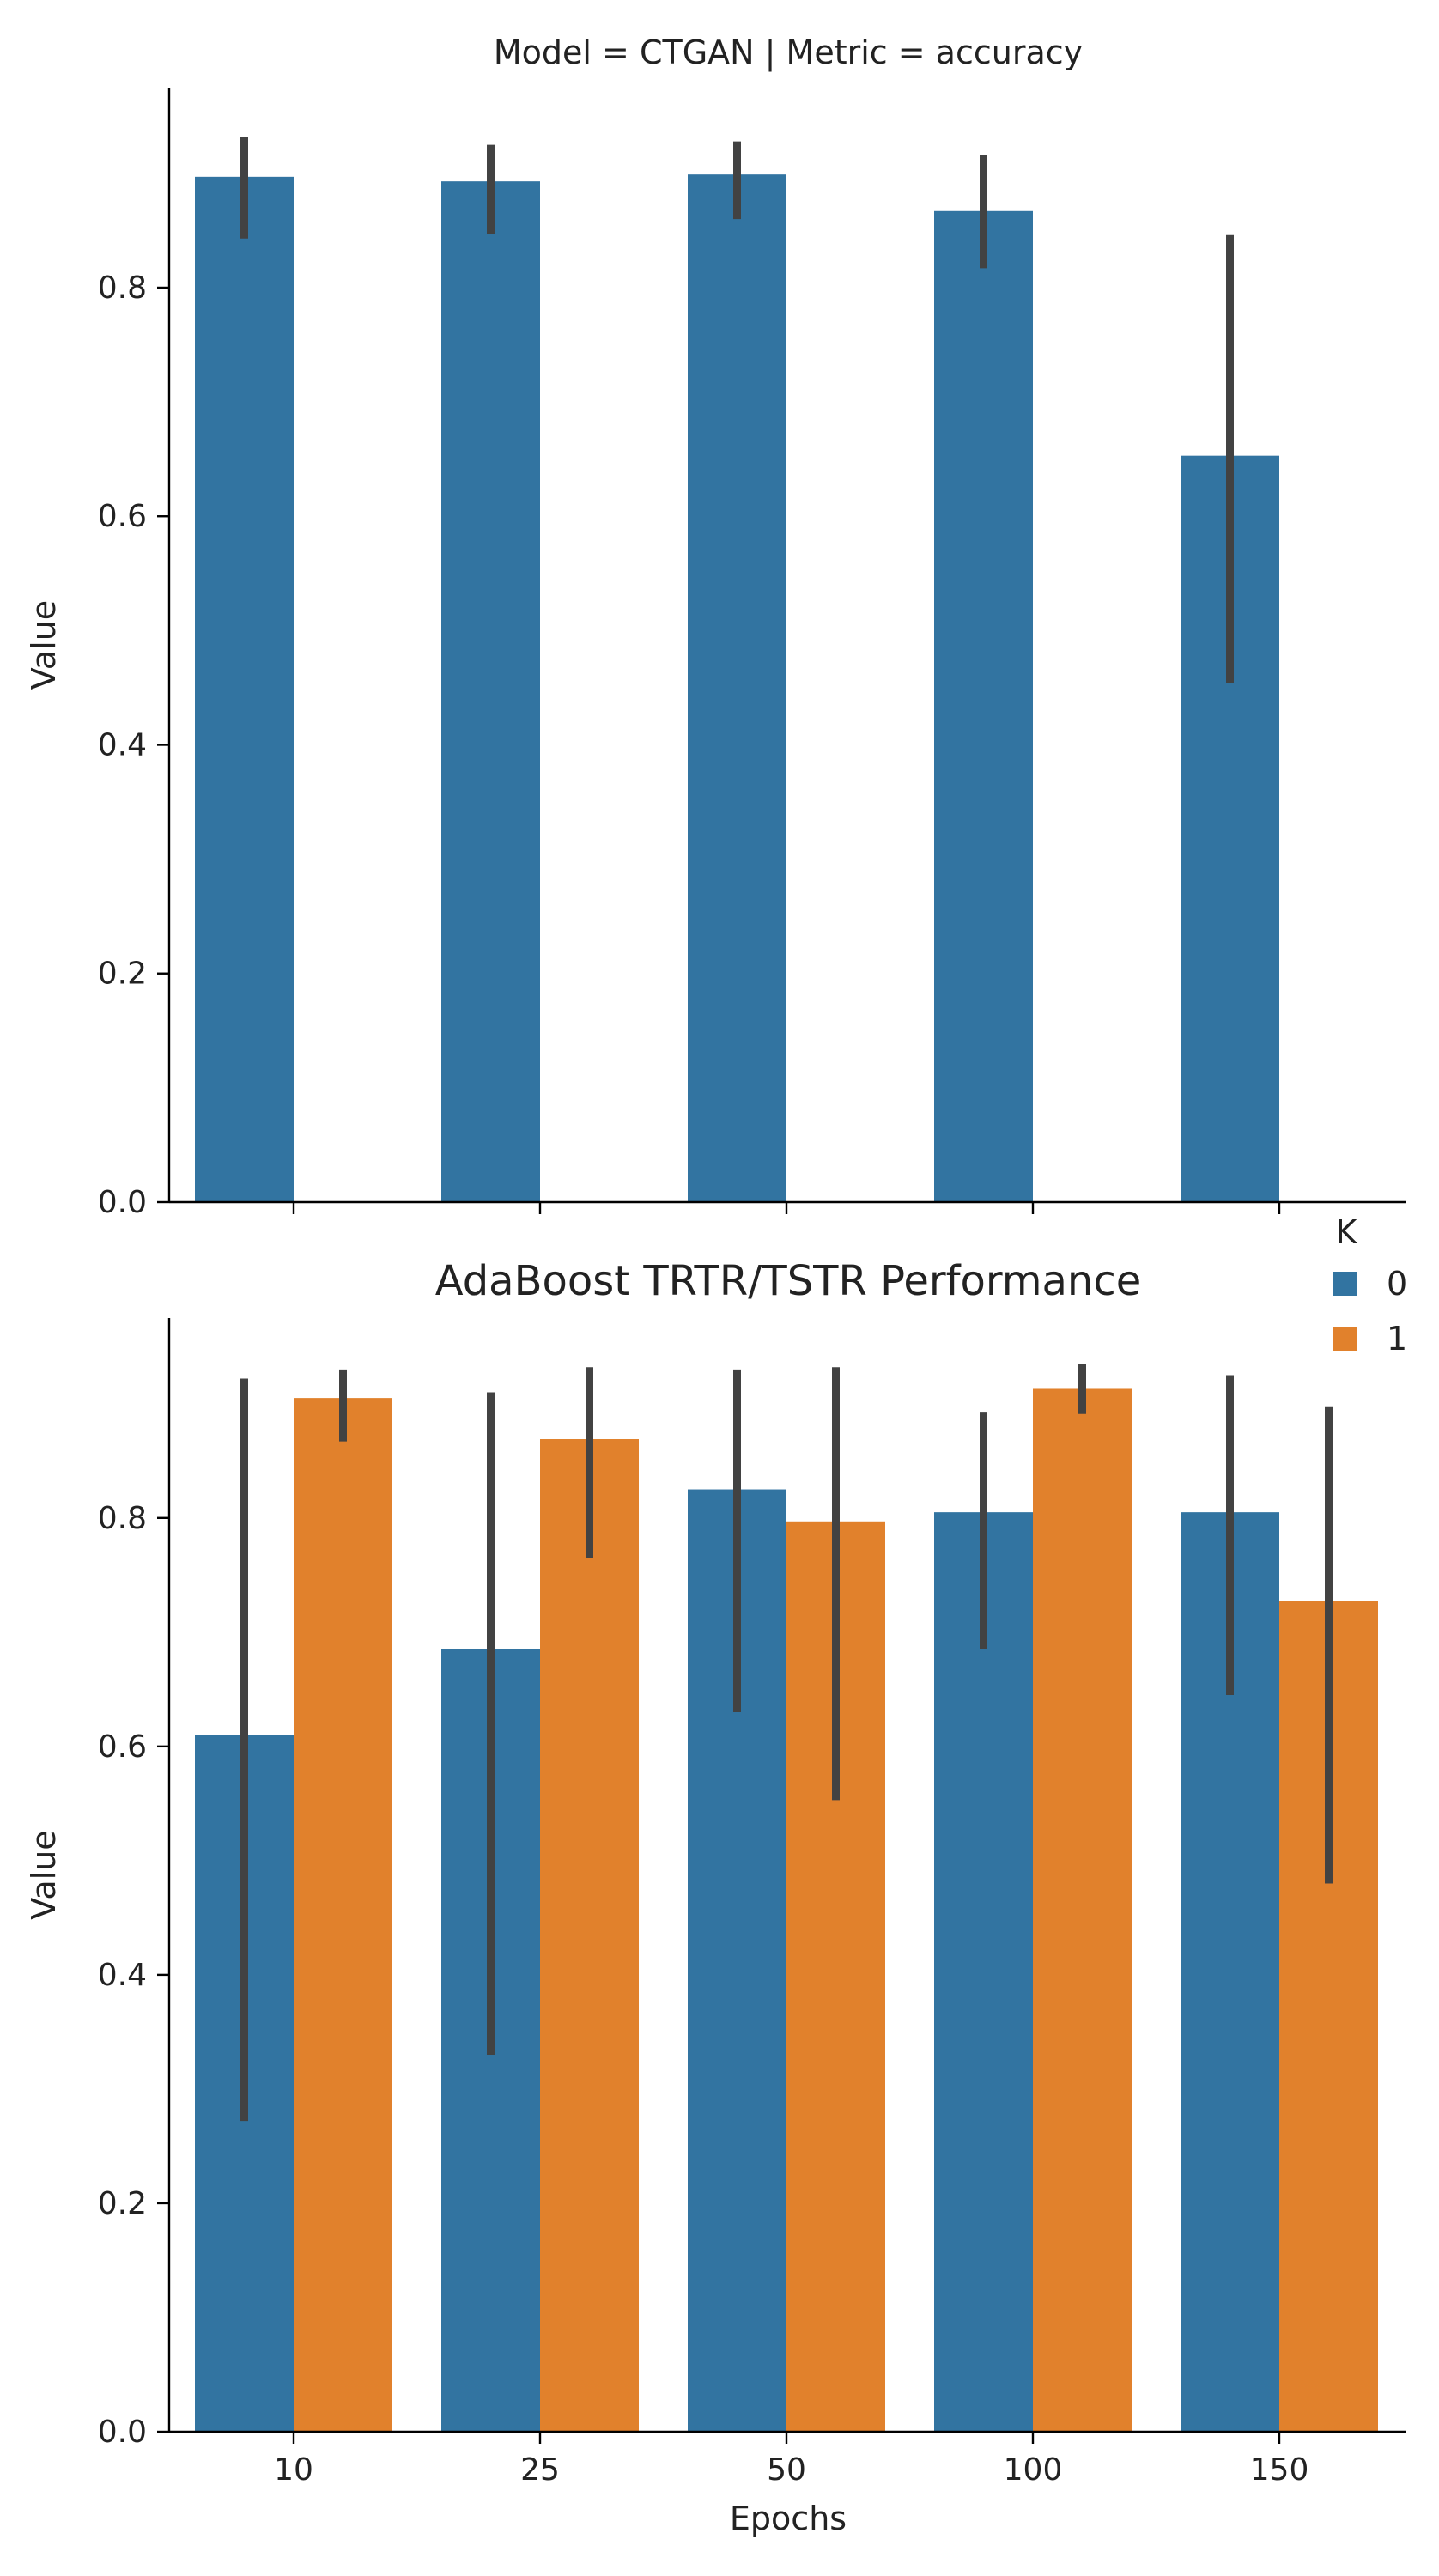 This screenshot has height=2576, width=1439. What do you see at coordinates (540, 2470) in the screenshot?
I see `x-tick-label: 25` at bounding box center [540, 2470].